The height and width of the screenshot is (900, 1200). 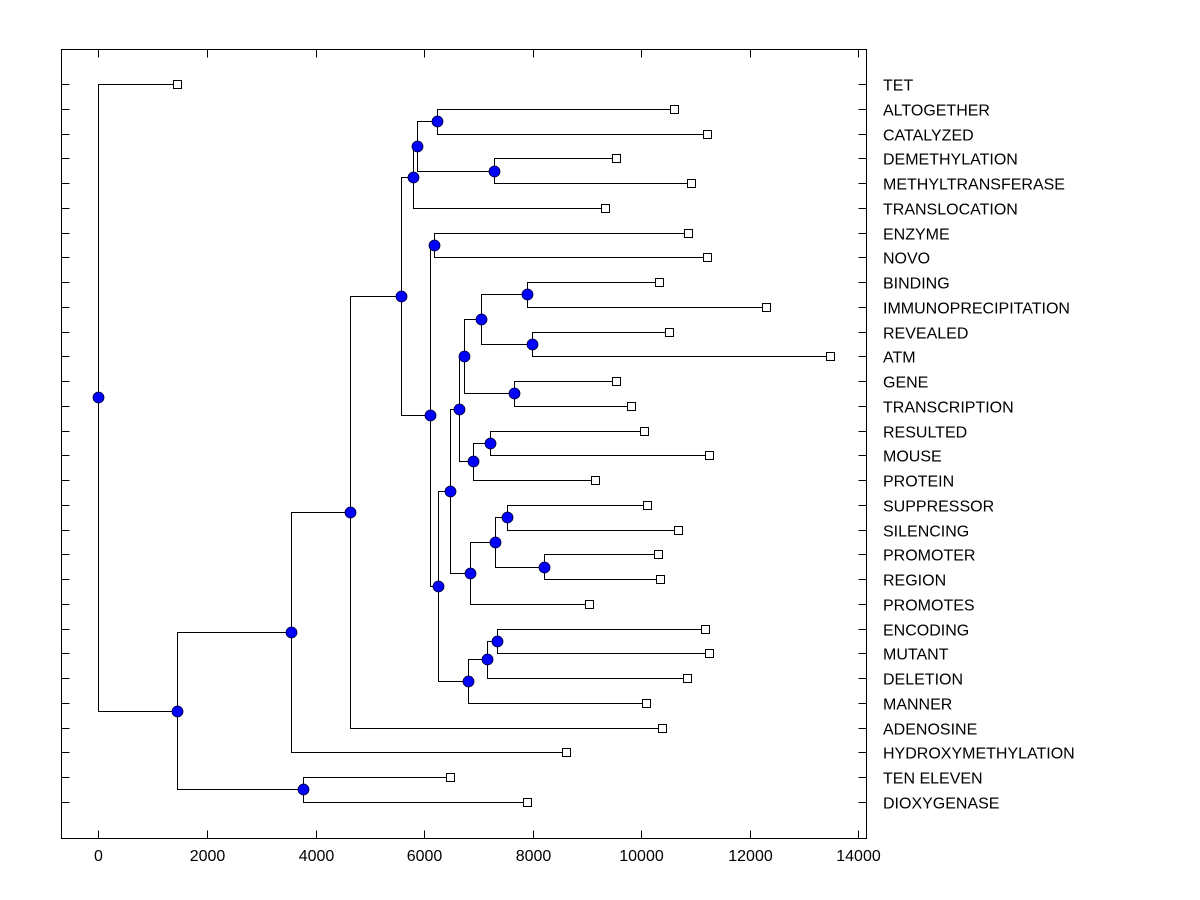 What do you see at coordinates (918, 482) in the screenshot?
I see `leaf-label: PROTEIN` at bounding box center [918, 482].